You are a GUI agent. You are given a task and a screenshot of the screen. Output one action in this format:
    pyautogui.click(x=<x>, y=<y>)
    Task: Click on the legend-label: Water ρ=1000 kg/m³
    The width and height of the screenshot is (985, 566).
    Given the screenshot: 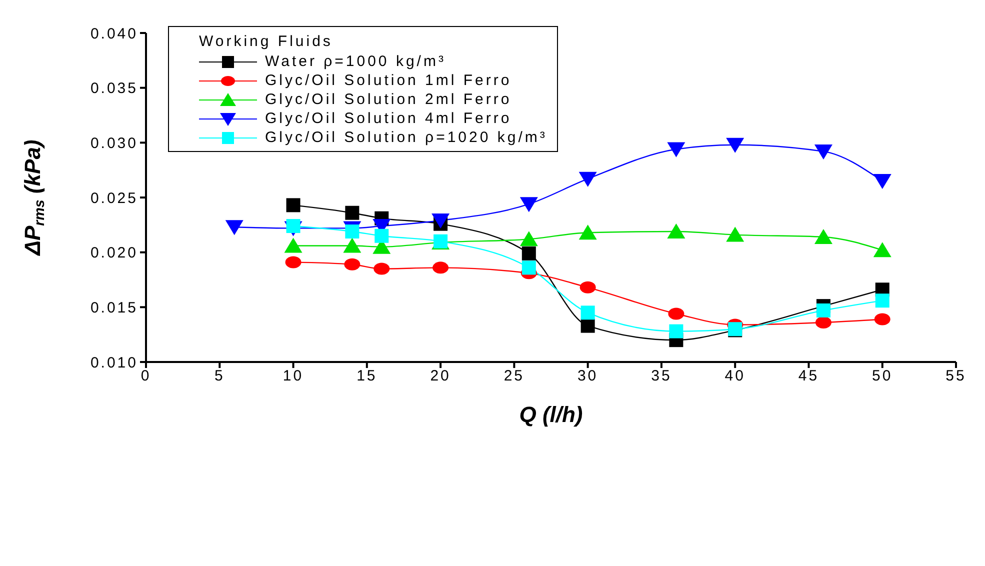 What is the action you would take?
    pyautogui.click(x=355, y=61)
    